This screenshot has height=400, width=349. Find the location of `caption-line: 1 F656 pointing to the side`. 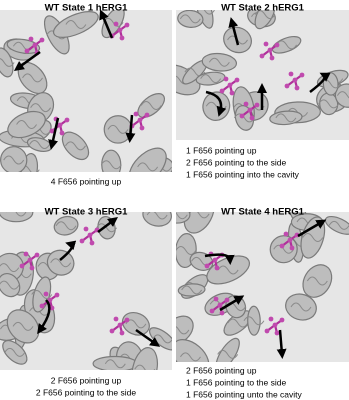

caption-line: 1 F656 pointing to the side is located at coordinates (236, 382).